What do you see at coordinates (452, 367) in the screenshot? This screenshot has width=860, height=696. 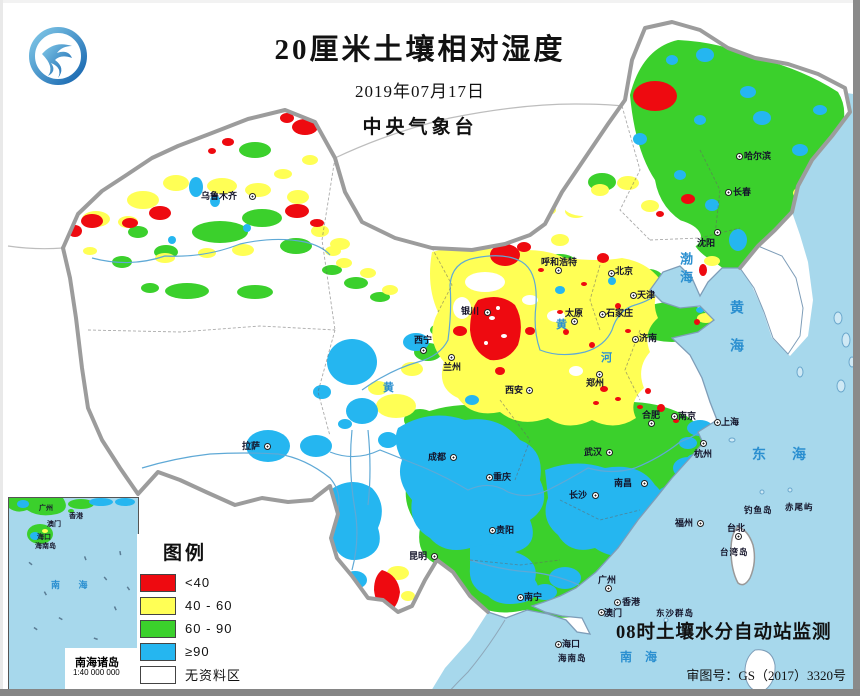 I see `city-label: 兰州` at bounding box center [452, 367].